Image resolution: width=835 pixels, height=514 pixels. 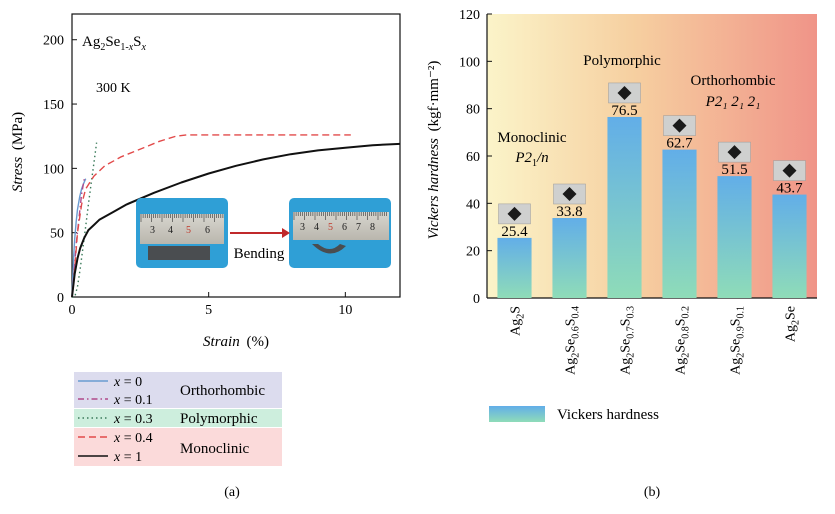 I want to click on panel-b-legend-swatch, so click(x=517, y=414).